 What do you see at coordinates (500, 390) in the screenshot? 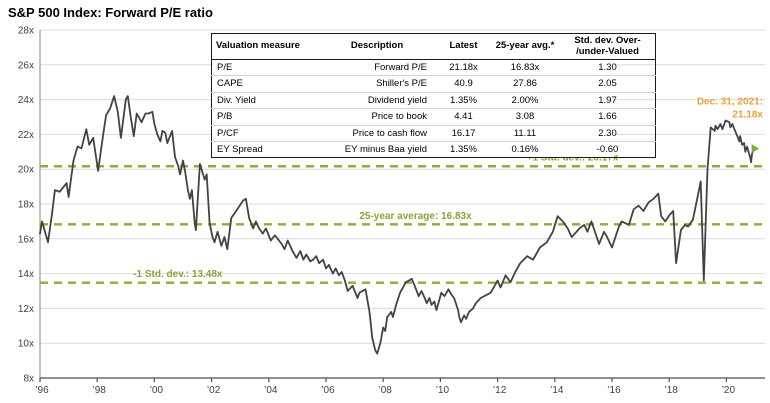
I see `x-axis-tick-label: ’12` at bounding box center [500, 390].